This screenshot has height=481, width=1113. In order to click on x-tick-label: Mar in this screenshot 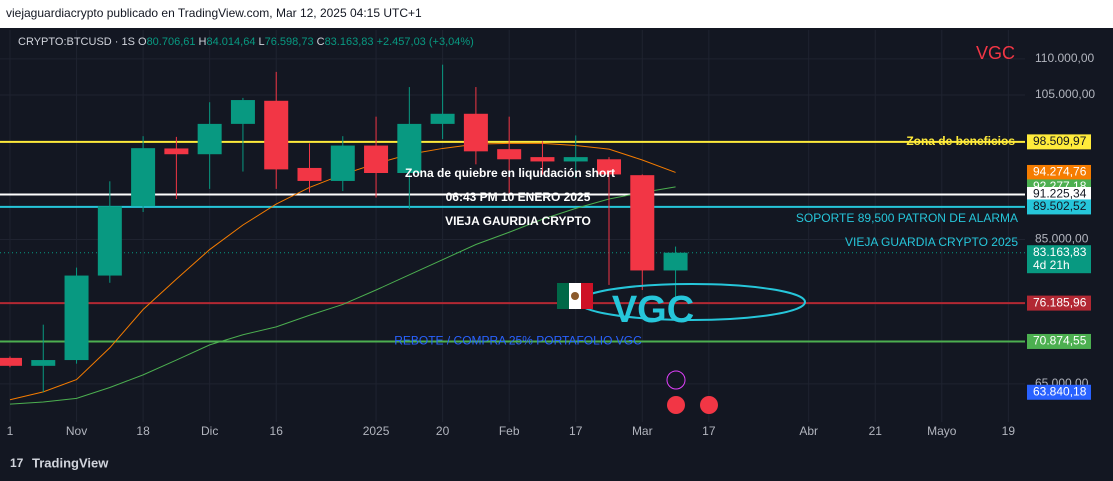, I will do `click(642, 431)`.